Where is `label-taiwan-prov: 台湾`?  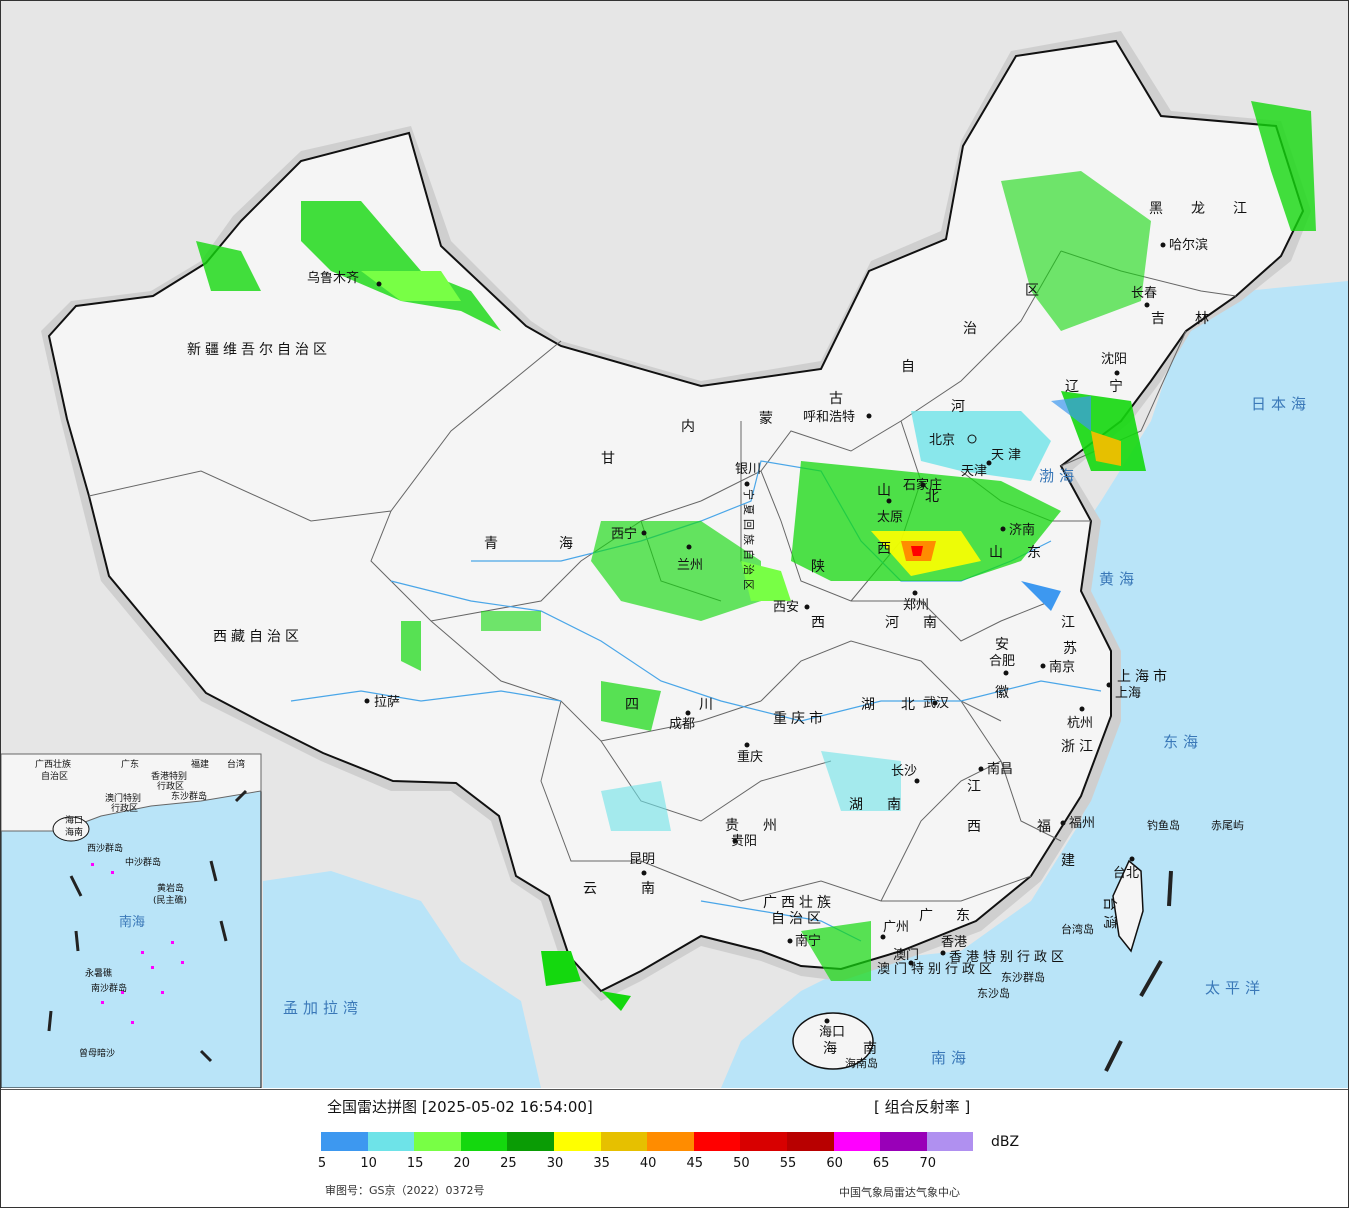 label-taiwan-prov: 台湾 is located at coordinates (1109, 915).